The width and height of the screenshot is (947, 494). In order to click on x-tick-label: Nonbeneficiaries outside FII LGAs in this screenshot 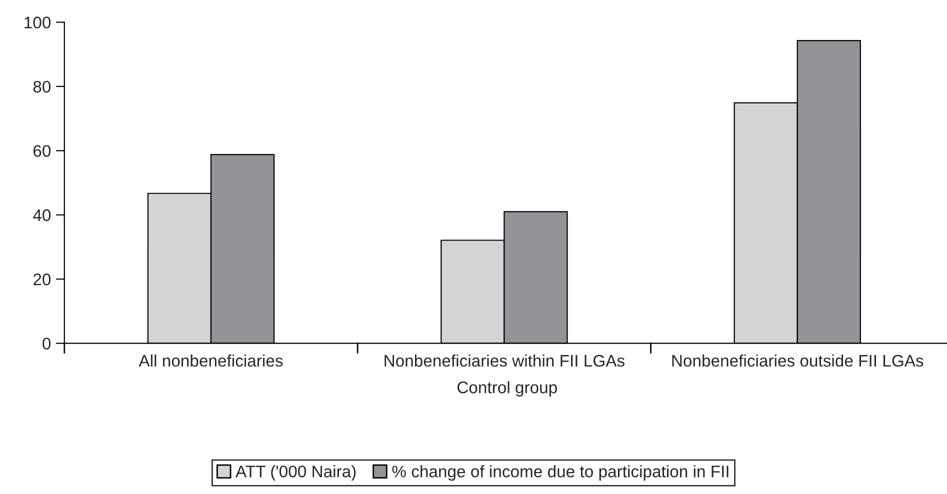, I will do `click(798, 360)`.